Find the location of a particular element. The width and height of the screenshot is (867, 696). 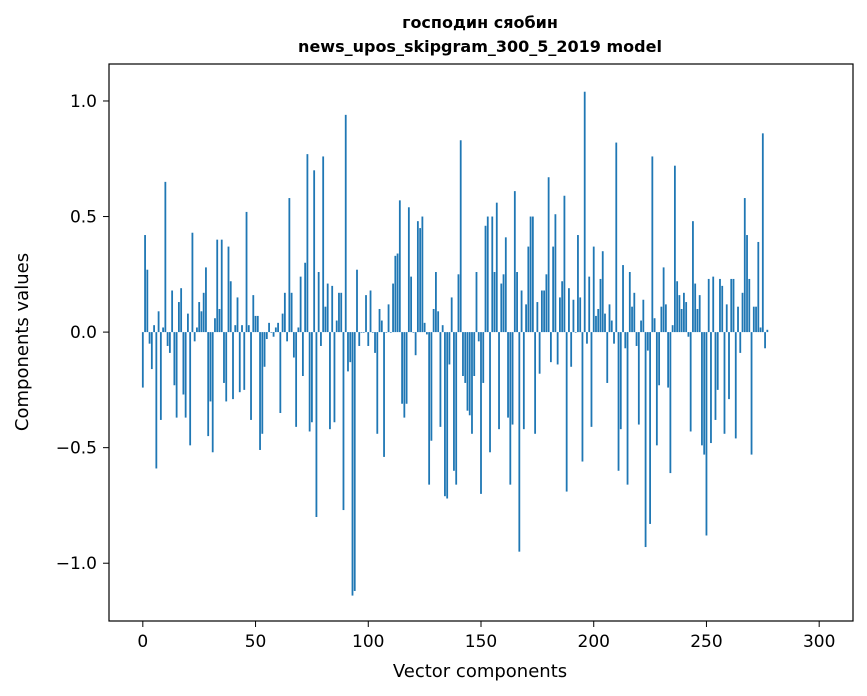

x-tick-label: 200 is located at coordinates (594, 642).